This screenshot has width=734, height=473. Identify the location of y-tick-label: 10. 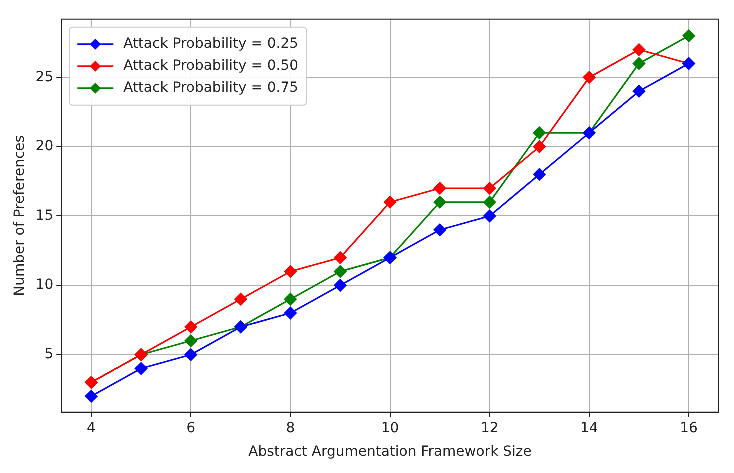
(45, 285).